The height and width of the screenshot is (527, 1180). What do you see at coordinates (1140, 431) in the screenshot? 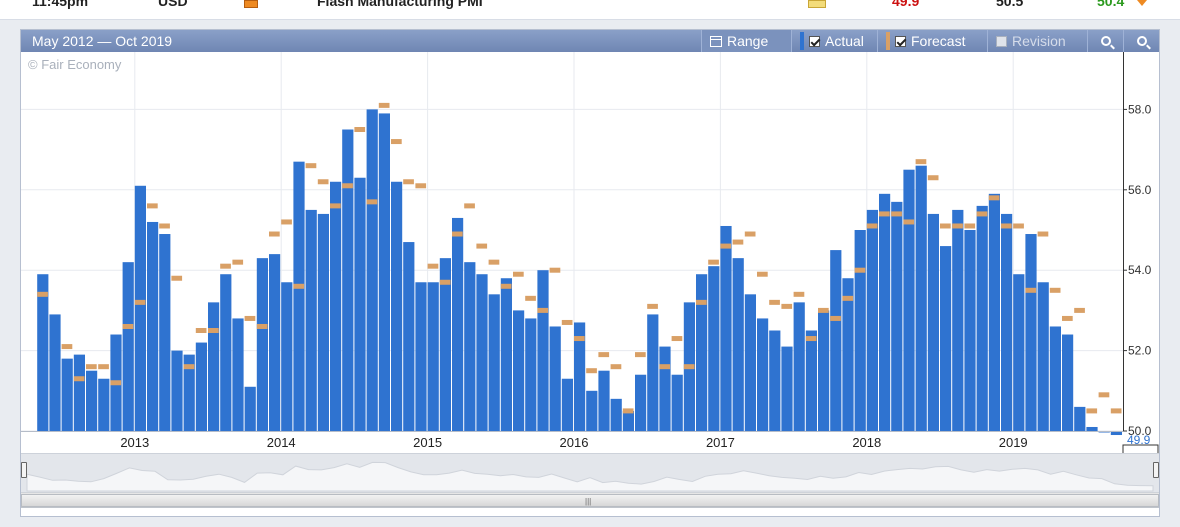
I see `y-tick-label: 50.0` at bounding box center [1140, 431].